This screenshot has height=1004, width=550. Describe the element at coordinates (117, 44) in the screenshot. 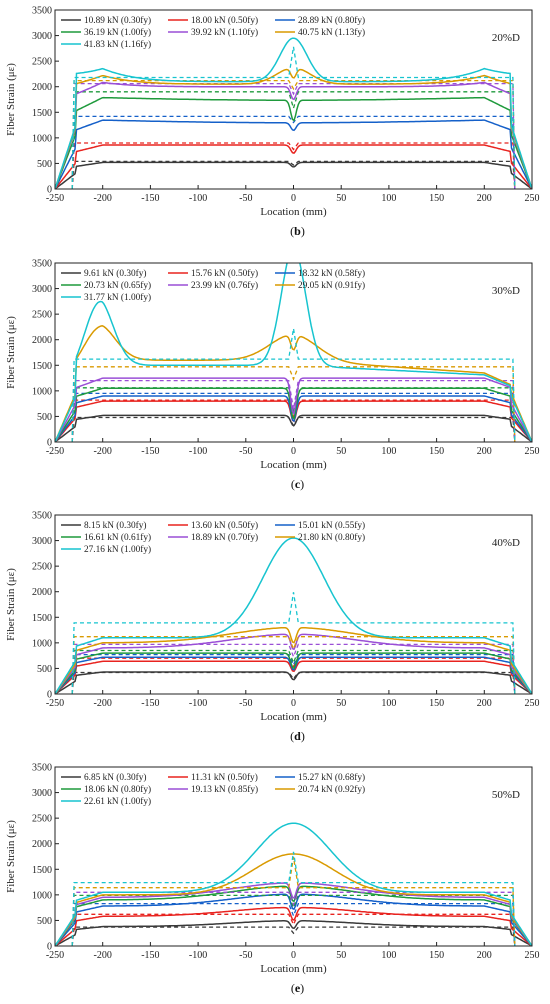

I see `legend-entry: 41.83 kN (1.16fy)` at that location.